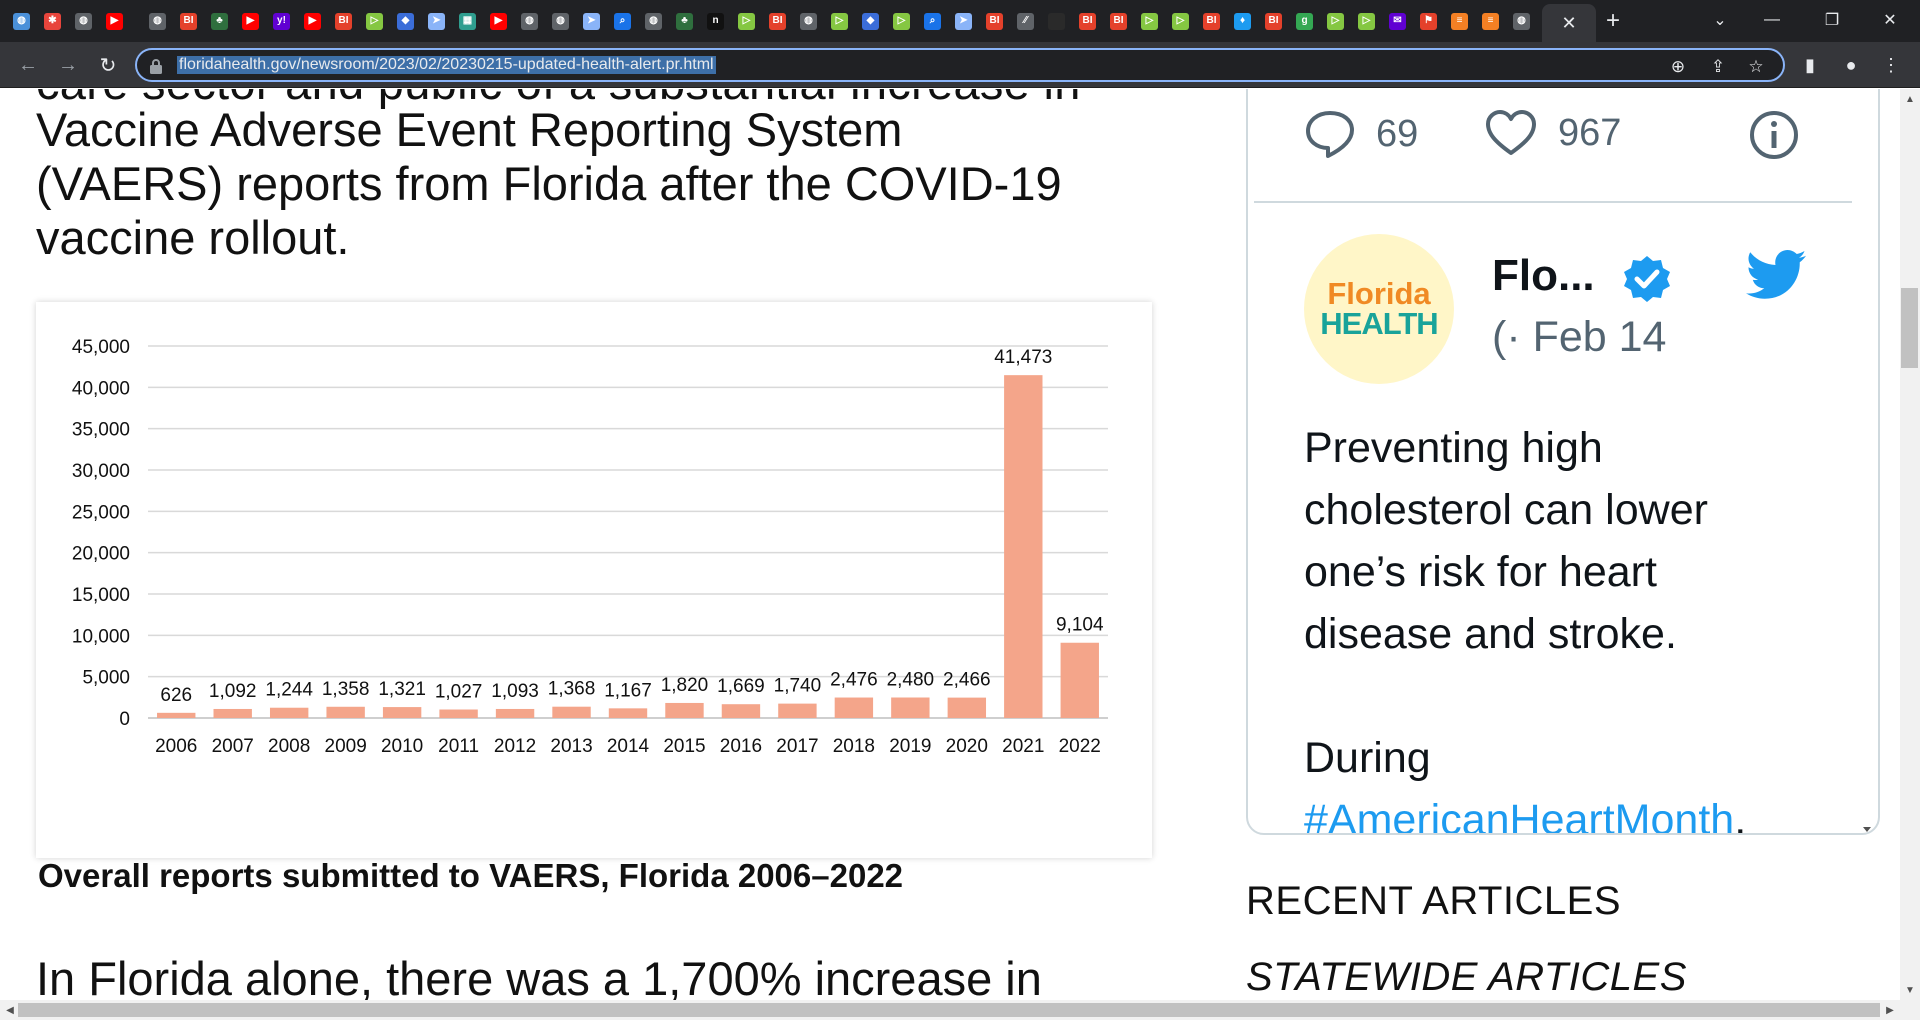 The image size is (1920, 1020). Describe the element at coordinates (1851, 64) in the screenshot. I see `profile-icon: ●` at that location.